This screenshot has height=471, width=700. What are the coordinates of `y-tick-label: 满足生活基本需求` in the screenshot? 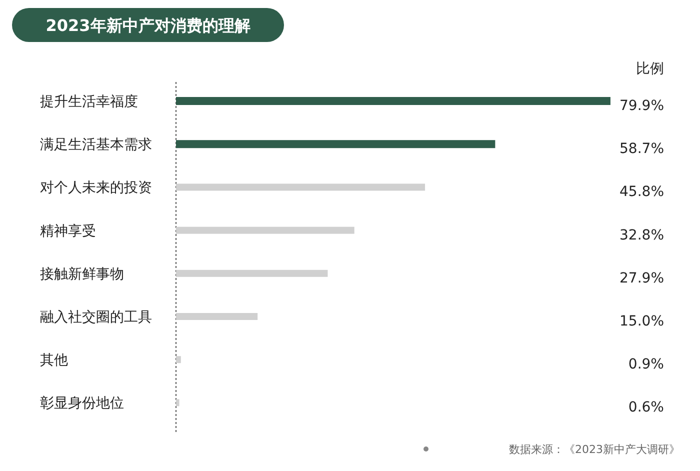 It's located at (96, 145).